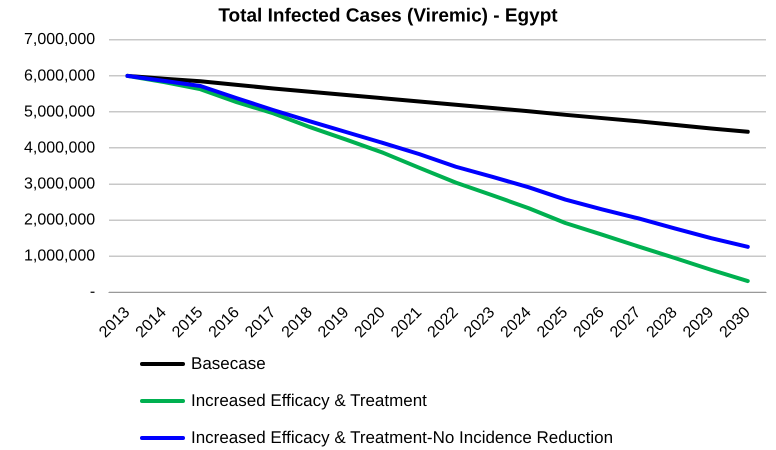 Image resolution: width=776 pixels, height=450 pixels. What do you see at coordinates (309, 400) in the screenshot?
I see `legend-label: Increased Efficacy & Treatment` at bounding box center [309, 400].